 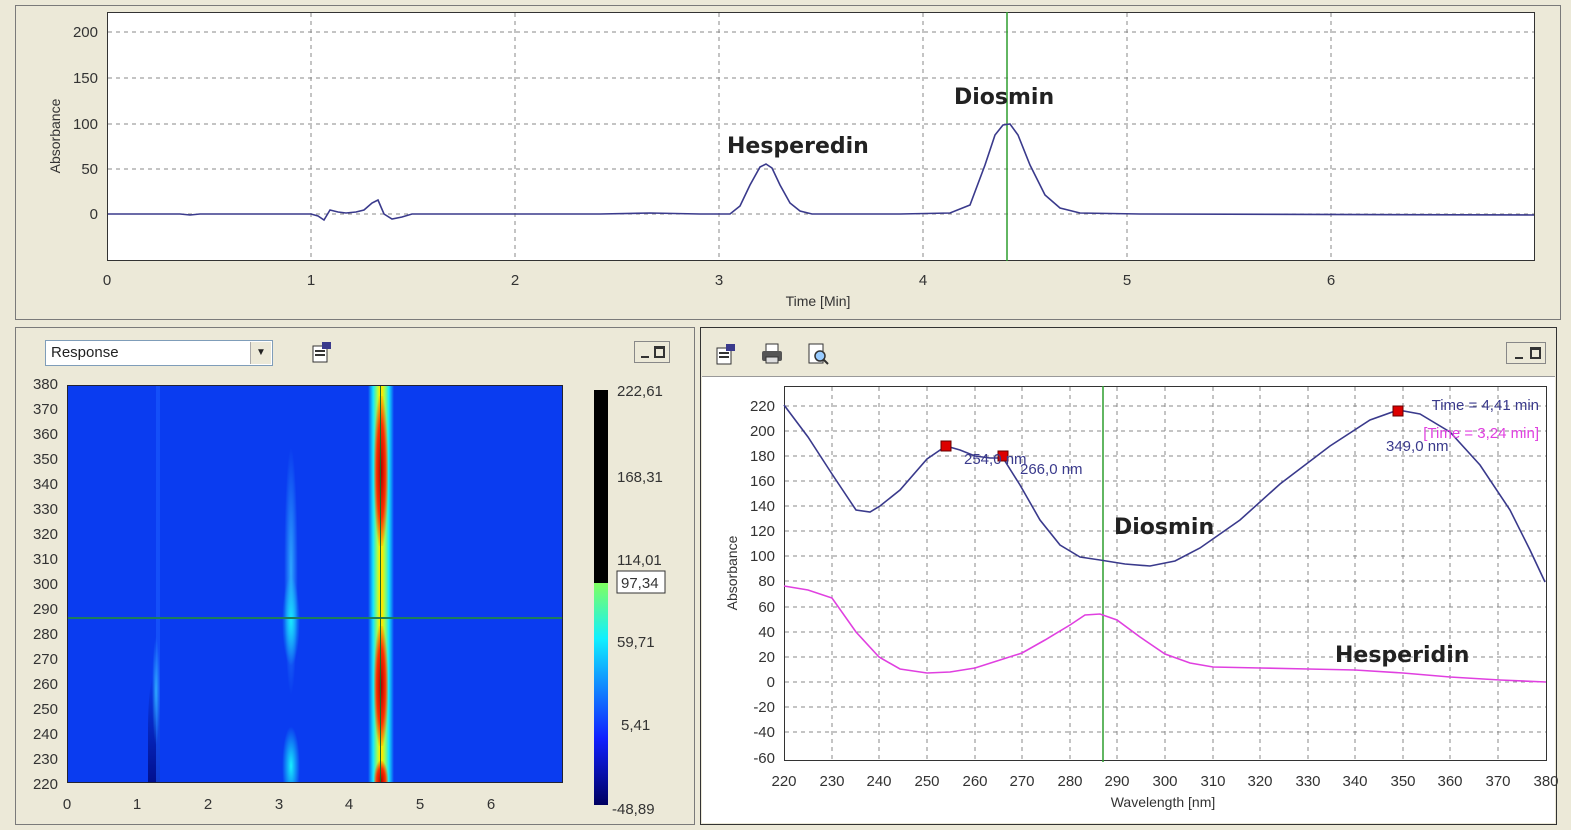 What do you see at coordinates (1545, 781) in the screenshot?
I see `x-tick: 380` at bounding box center [1545, 781].